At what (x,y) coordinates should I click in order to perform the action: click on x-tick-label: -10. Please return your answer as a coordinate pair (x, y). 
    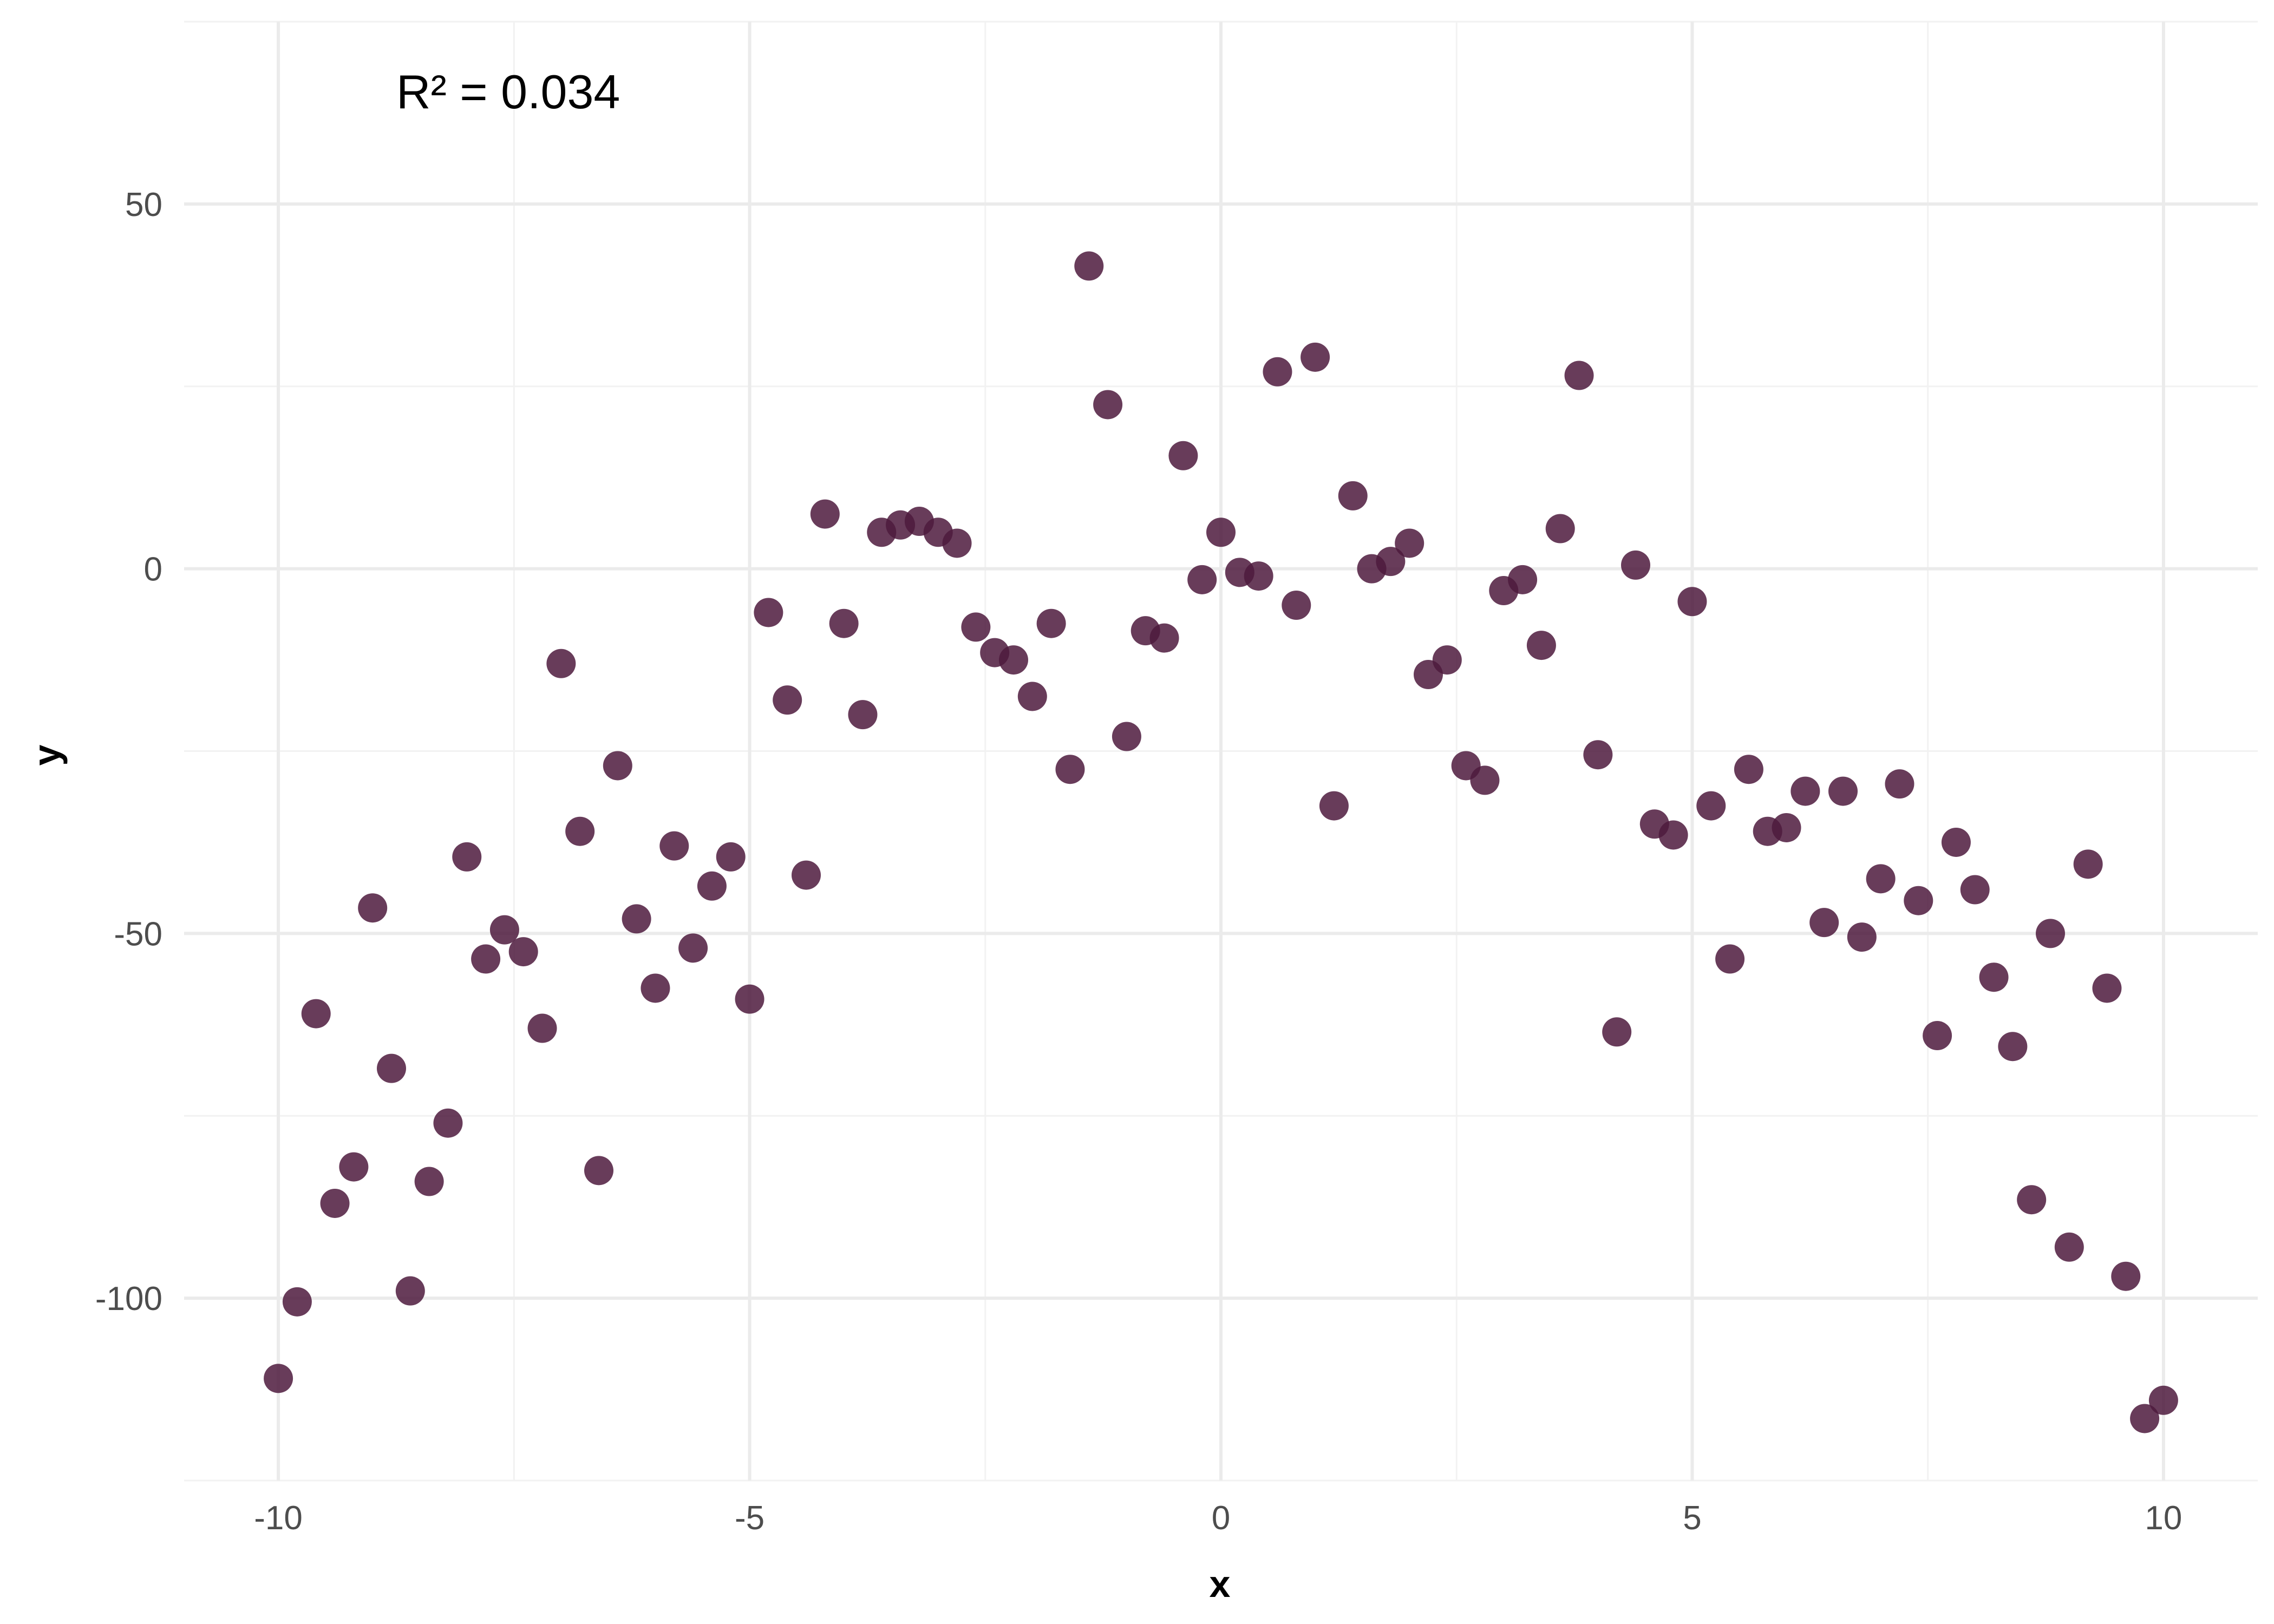
    Looking at the image, I should click on (279, 1518).